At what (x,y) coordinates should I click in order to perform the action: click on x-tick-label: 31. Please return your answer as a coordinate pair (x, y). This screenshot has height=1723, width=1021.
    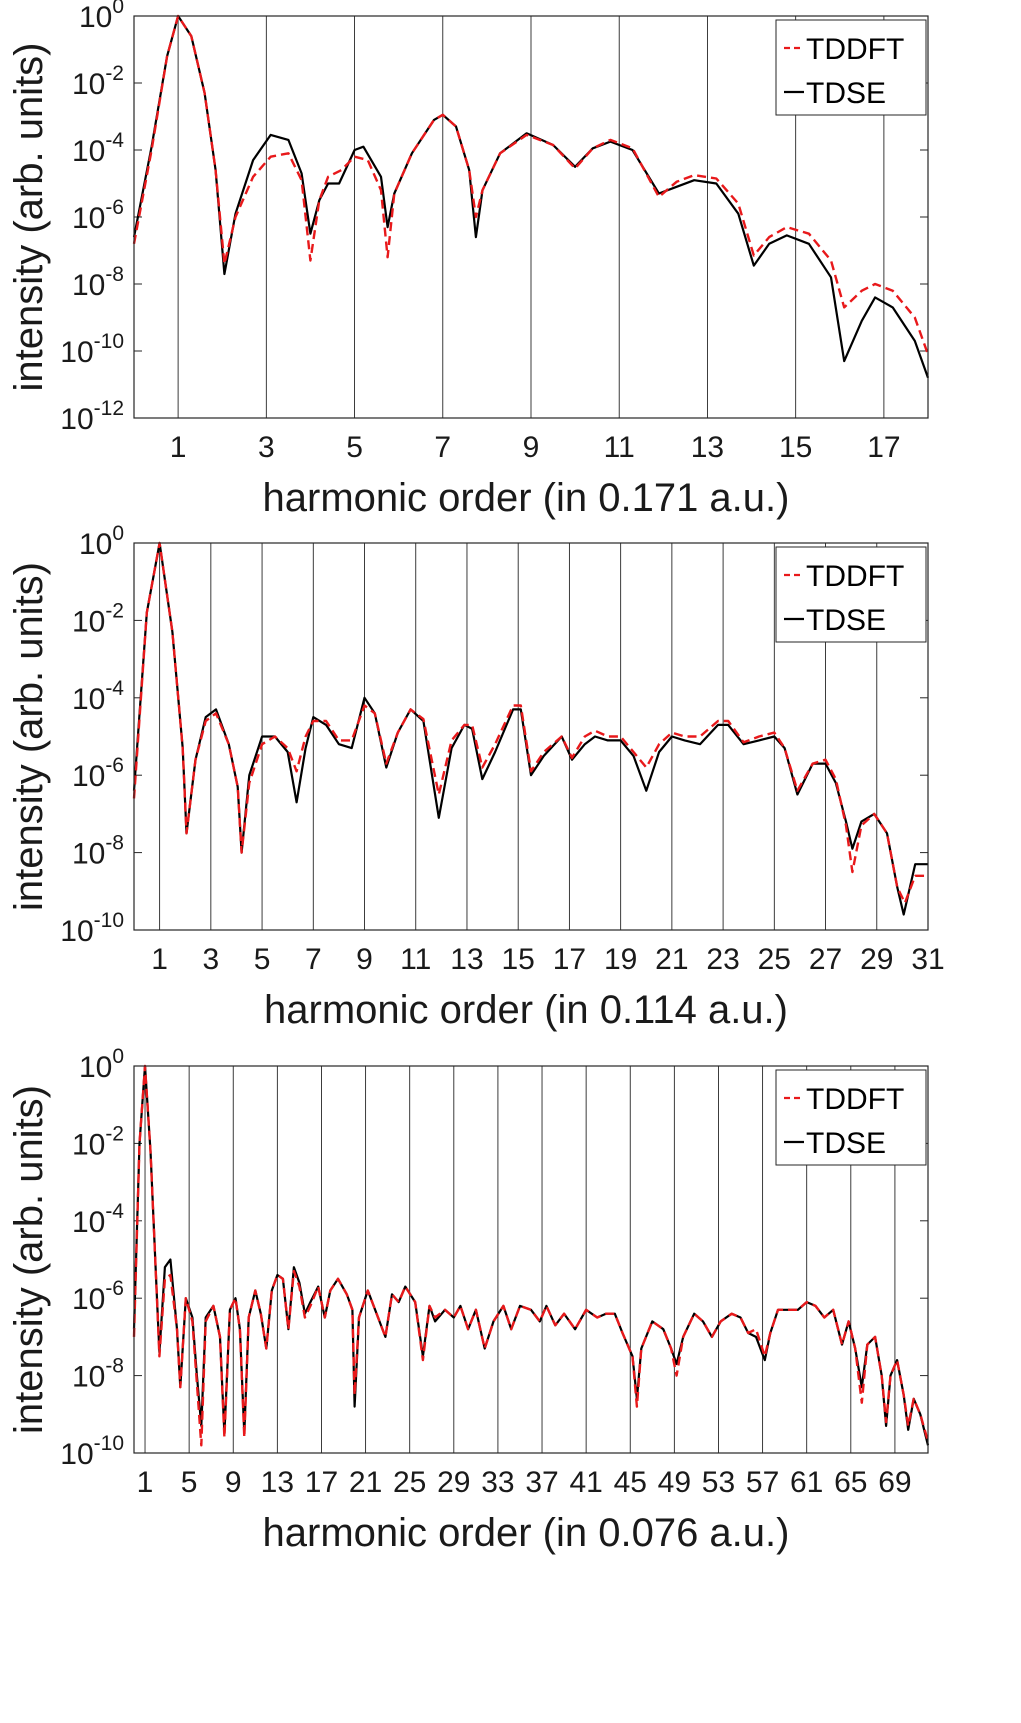
    Looking at the image, I should click on (927, 959).